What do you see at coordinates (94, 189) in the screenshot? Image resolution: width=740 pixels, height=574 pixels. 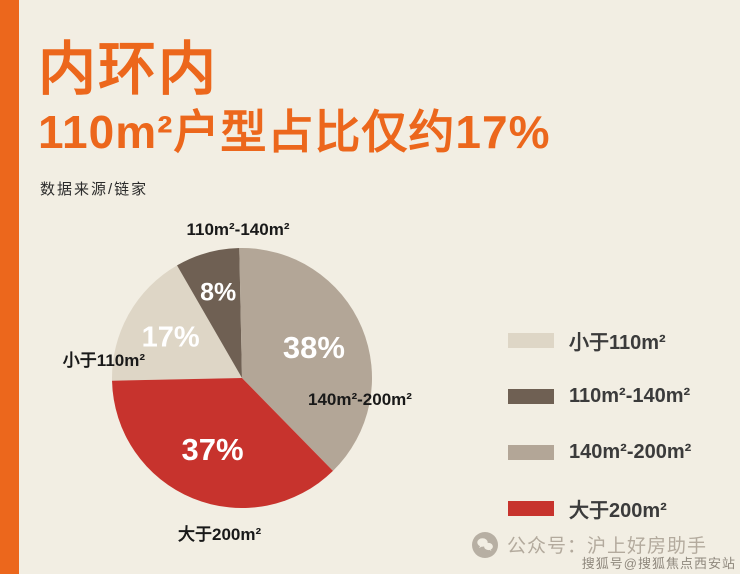 I see `data-source-label: 数据来源/链家` at bounding box center [94, 189].